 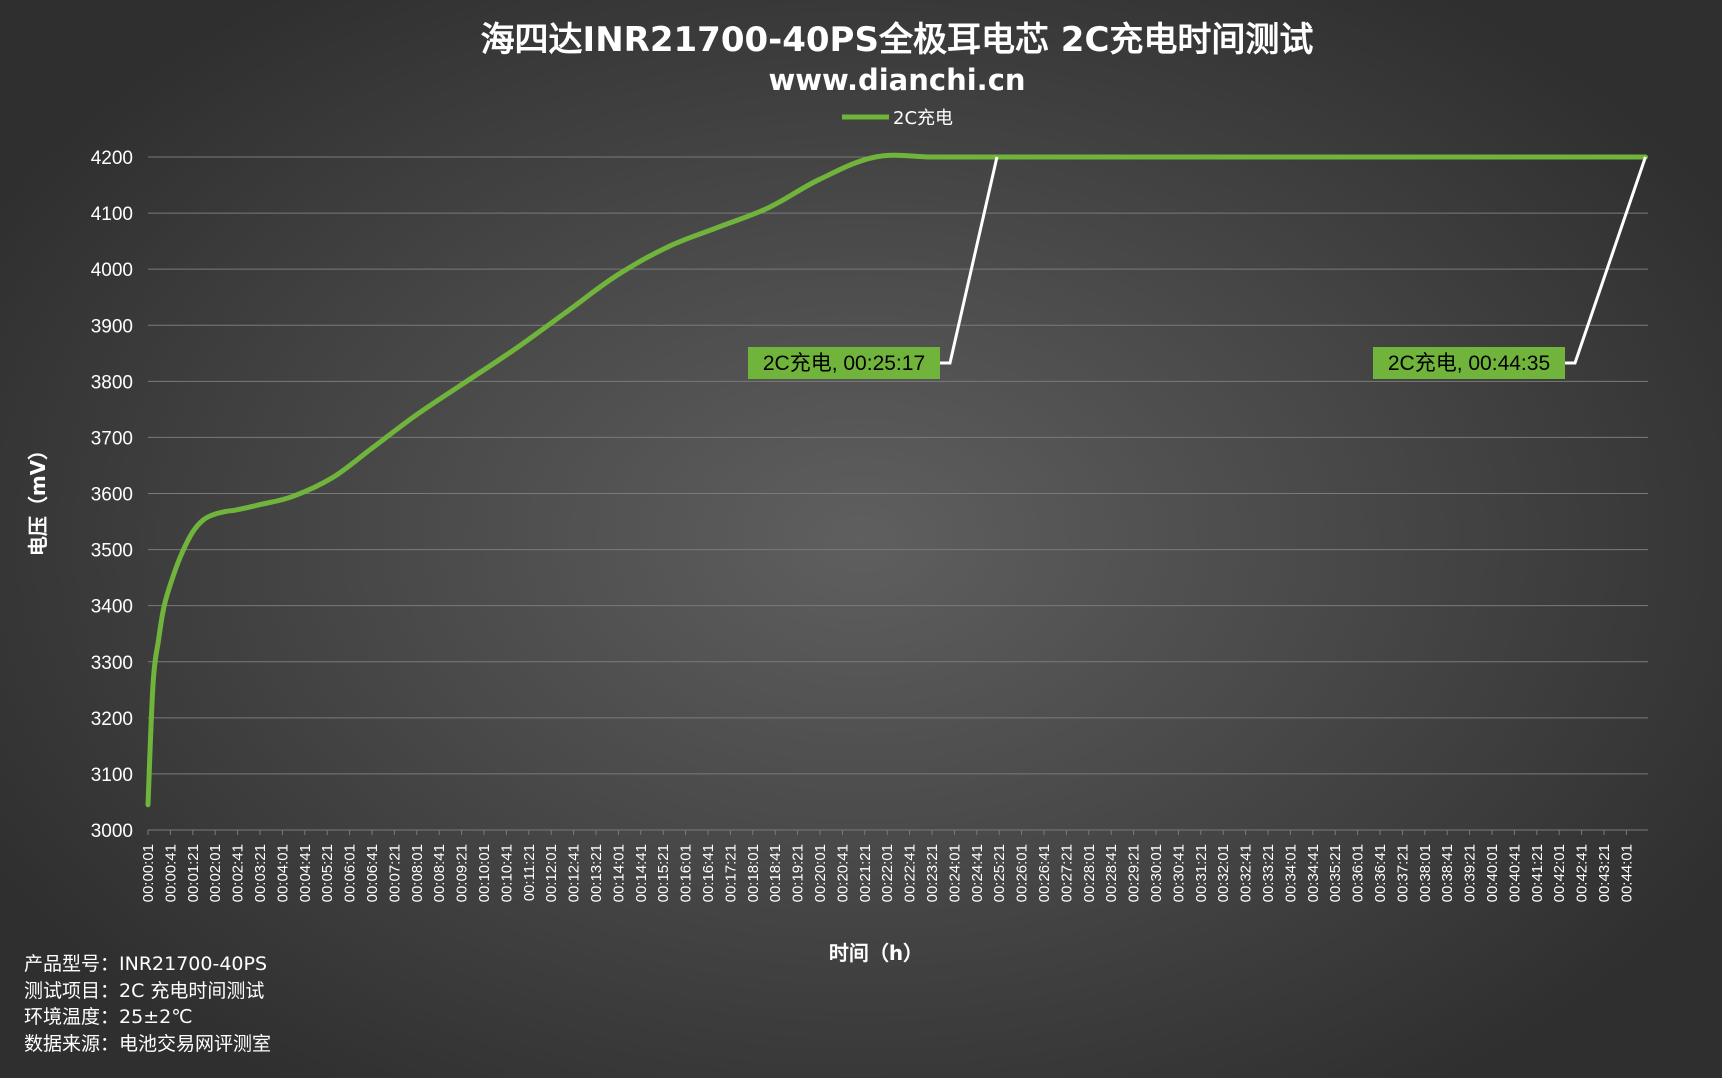 What do you see at coordinates (394, 873) in the screenshot?
I see `x-tick-label: 00:07:21` at bounding box center [394, 873].